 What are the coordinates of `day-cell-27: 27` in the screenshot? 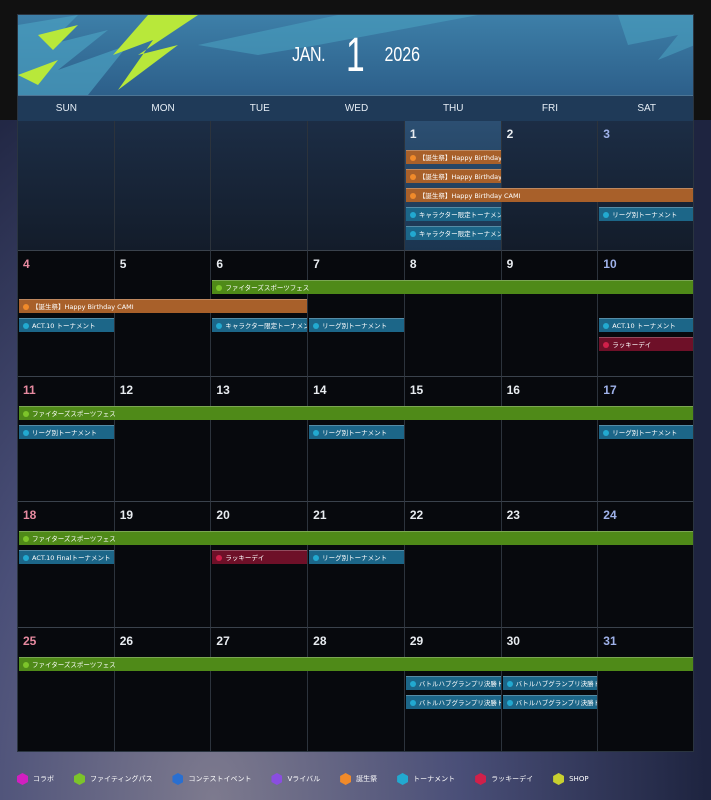 It's located at (260, 689).